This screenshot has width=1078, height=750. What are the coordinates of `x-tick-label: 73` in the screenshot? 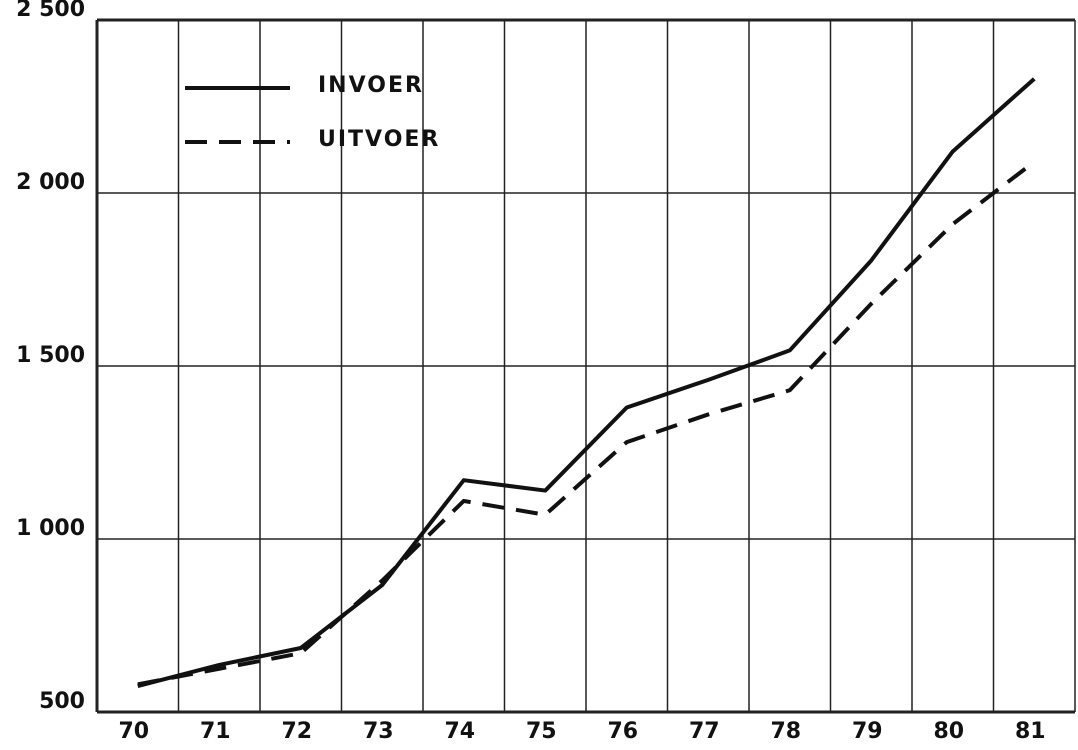 It's located at (378, 731).